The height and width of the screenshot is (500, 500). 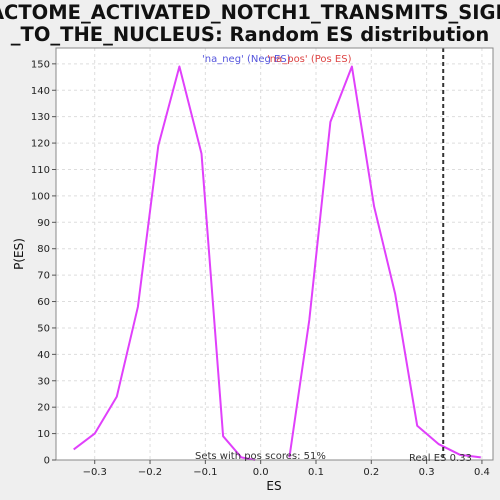 What do you see at coordinates (43, 263) in the screenshot?
I see `y-axis-ticks: 0 10 20 30 40 50 60 70 80 90 100 110 120 130 140 150` at bounding box center [43, 263].